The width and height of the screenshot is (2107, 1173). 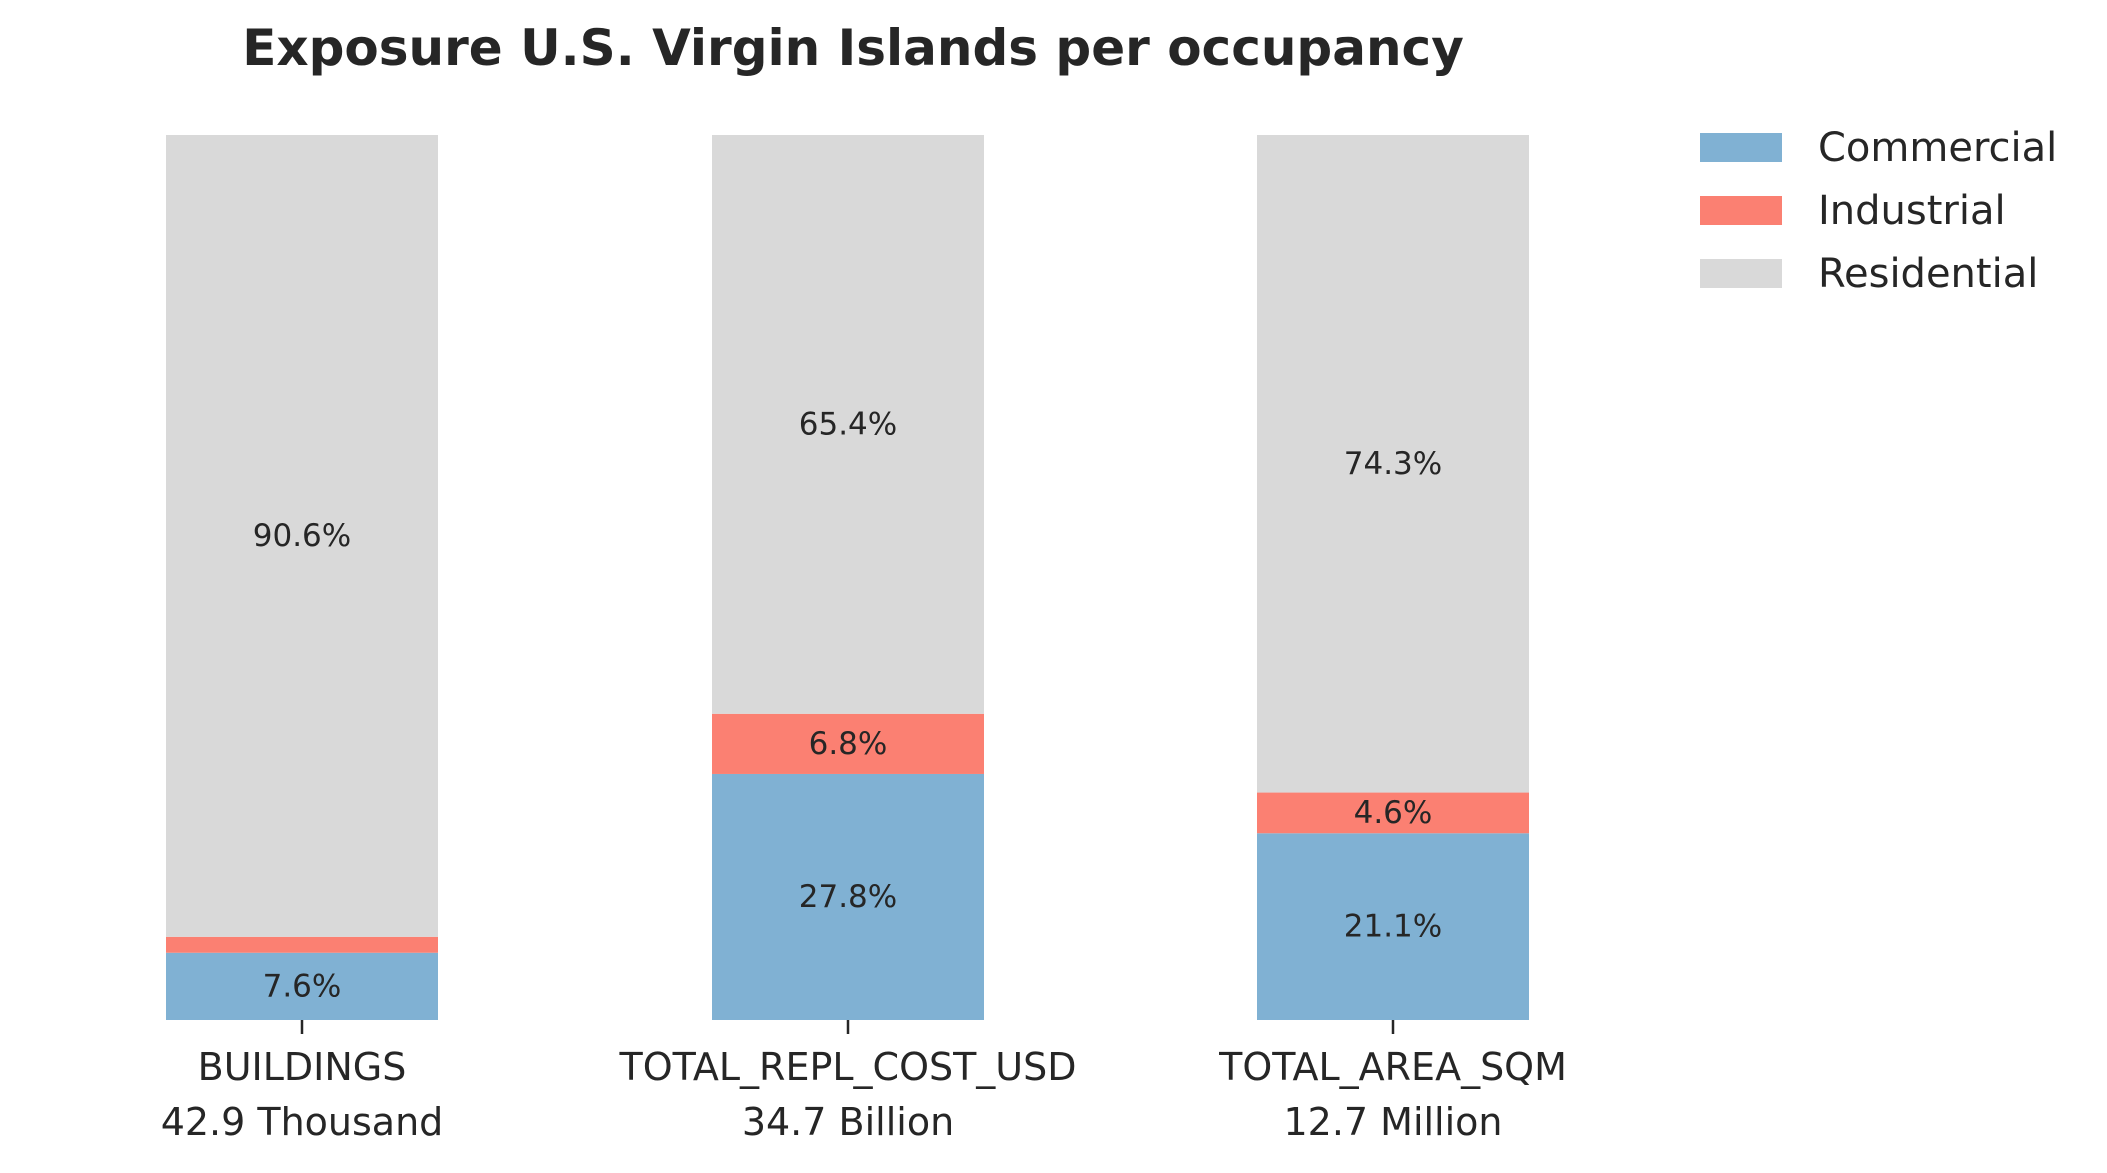 What do you see at coordinates (302, 944) in the screenshot?
I see `bar-buildings-industrial` at bounding box center [302, 944].